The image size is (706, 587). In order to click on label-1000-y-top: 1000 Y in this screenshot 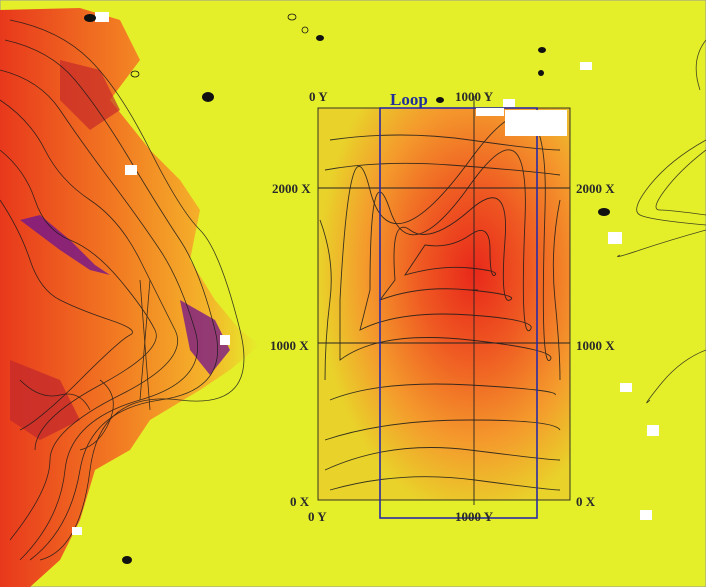, I will do `click(474, 96)`.